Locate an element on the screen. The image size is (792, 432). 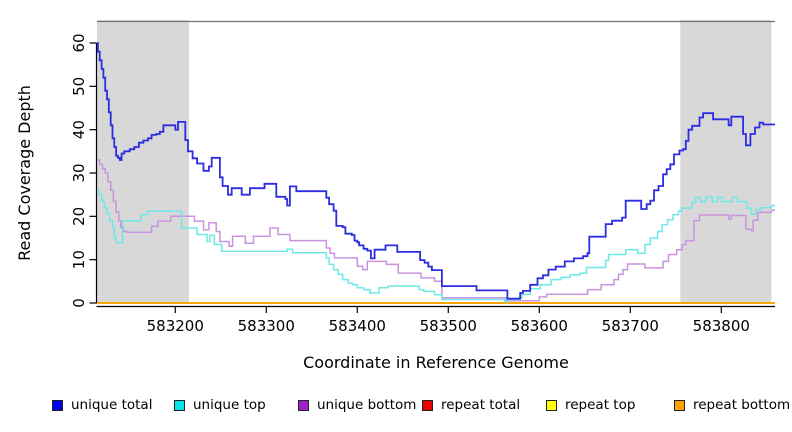
y-tick-label: 60 is located at coordinates (79, 42).